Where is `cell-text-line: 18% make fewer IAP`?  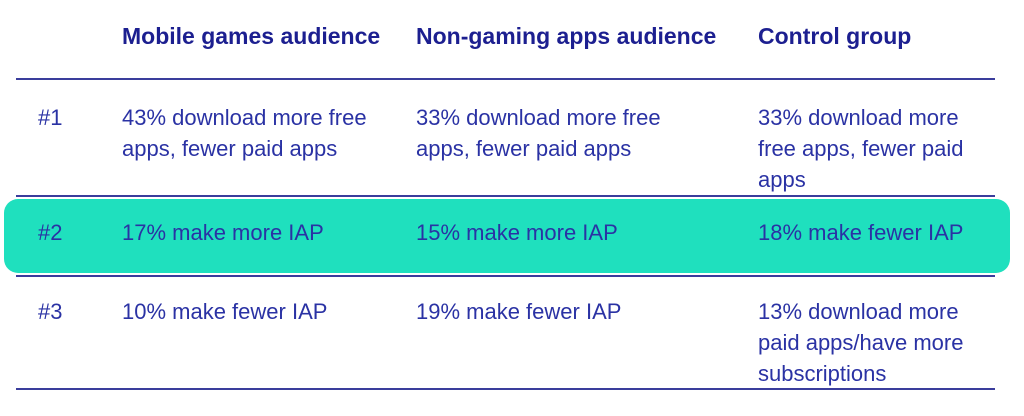 cell-text-line: 18% make fewer IAP is located at coordinates (861, 232).